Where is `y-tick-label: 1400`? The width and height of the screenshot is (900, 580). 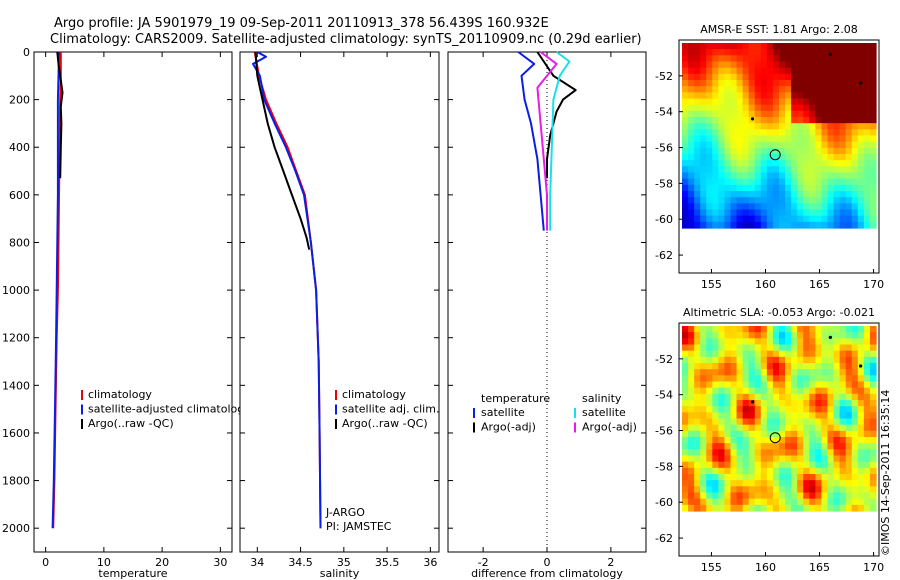 y-tick-label: 1400 is located at coordinates (16, 385).